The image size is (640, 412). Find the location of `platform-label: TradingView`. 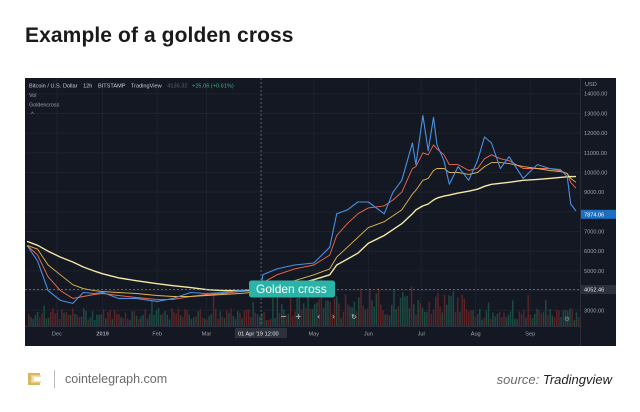

platform-label: TradingView is located at coordinates (147, 87).